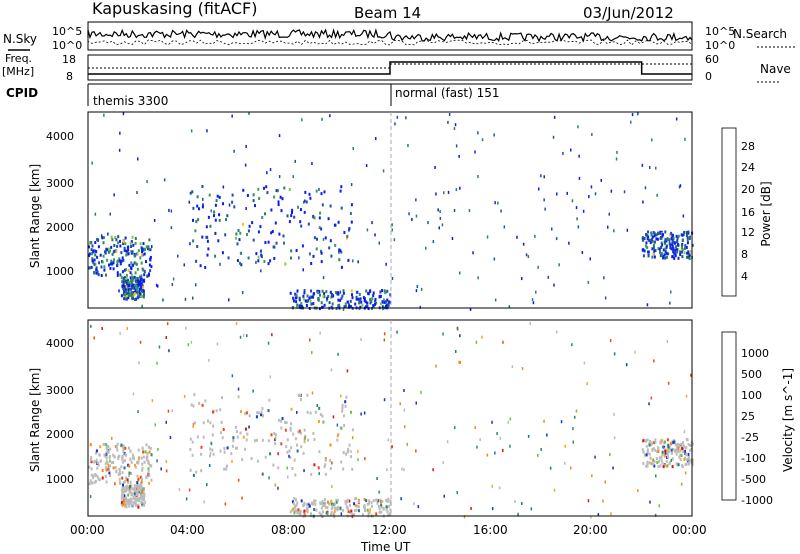 Image resolution: width=800 pixels, height=554 pixels. Describe the element at coordinates (18, 71) in the screenshot. I see `freq-unit: [MHz]` at that location.